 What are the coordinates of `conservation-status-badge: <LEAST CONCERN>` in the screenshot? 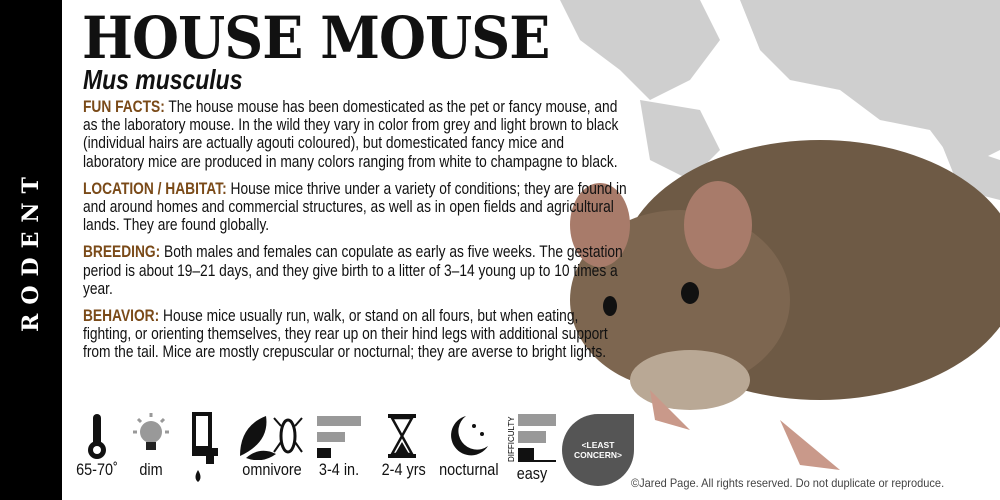 It's located at (598, 450).